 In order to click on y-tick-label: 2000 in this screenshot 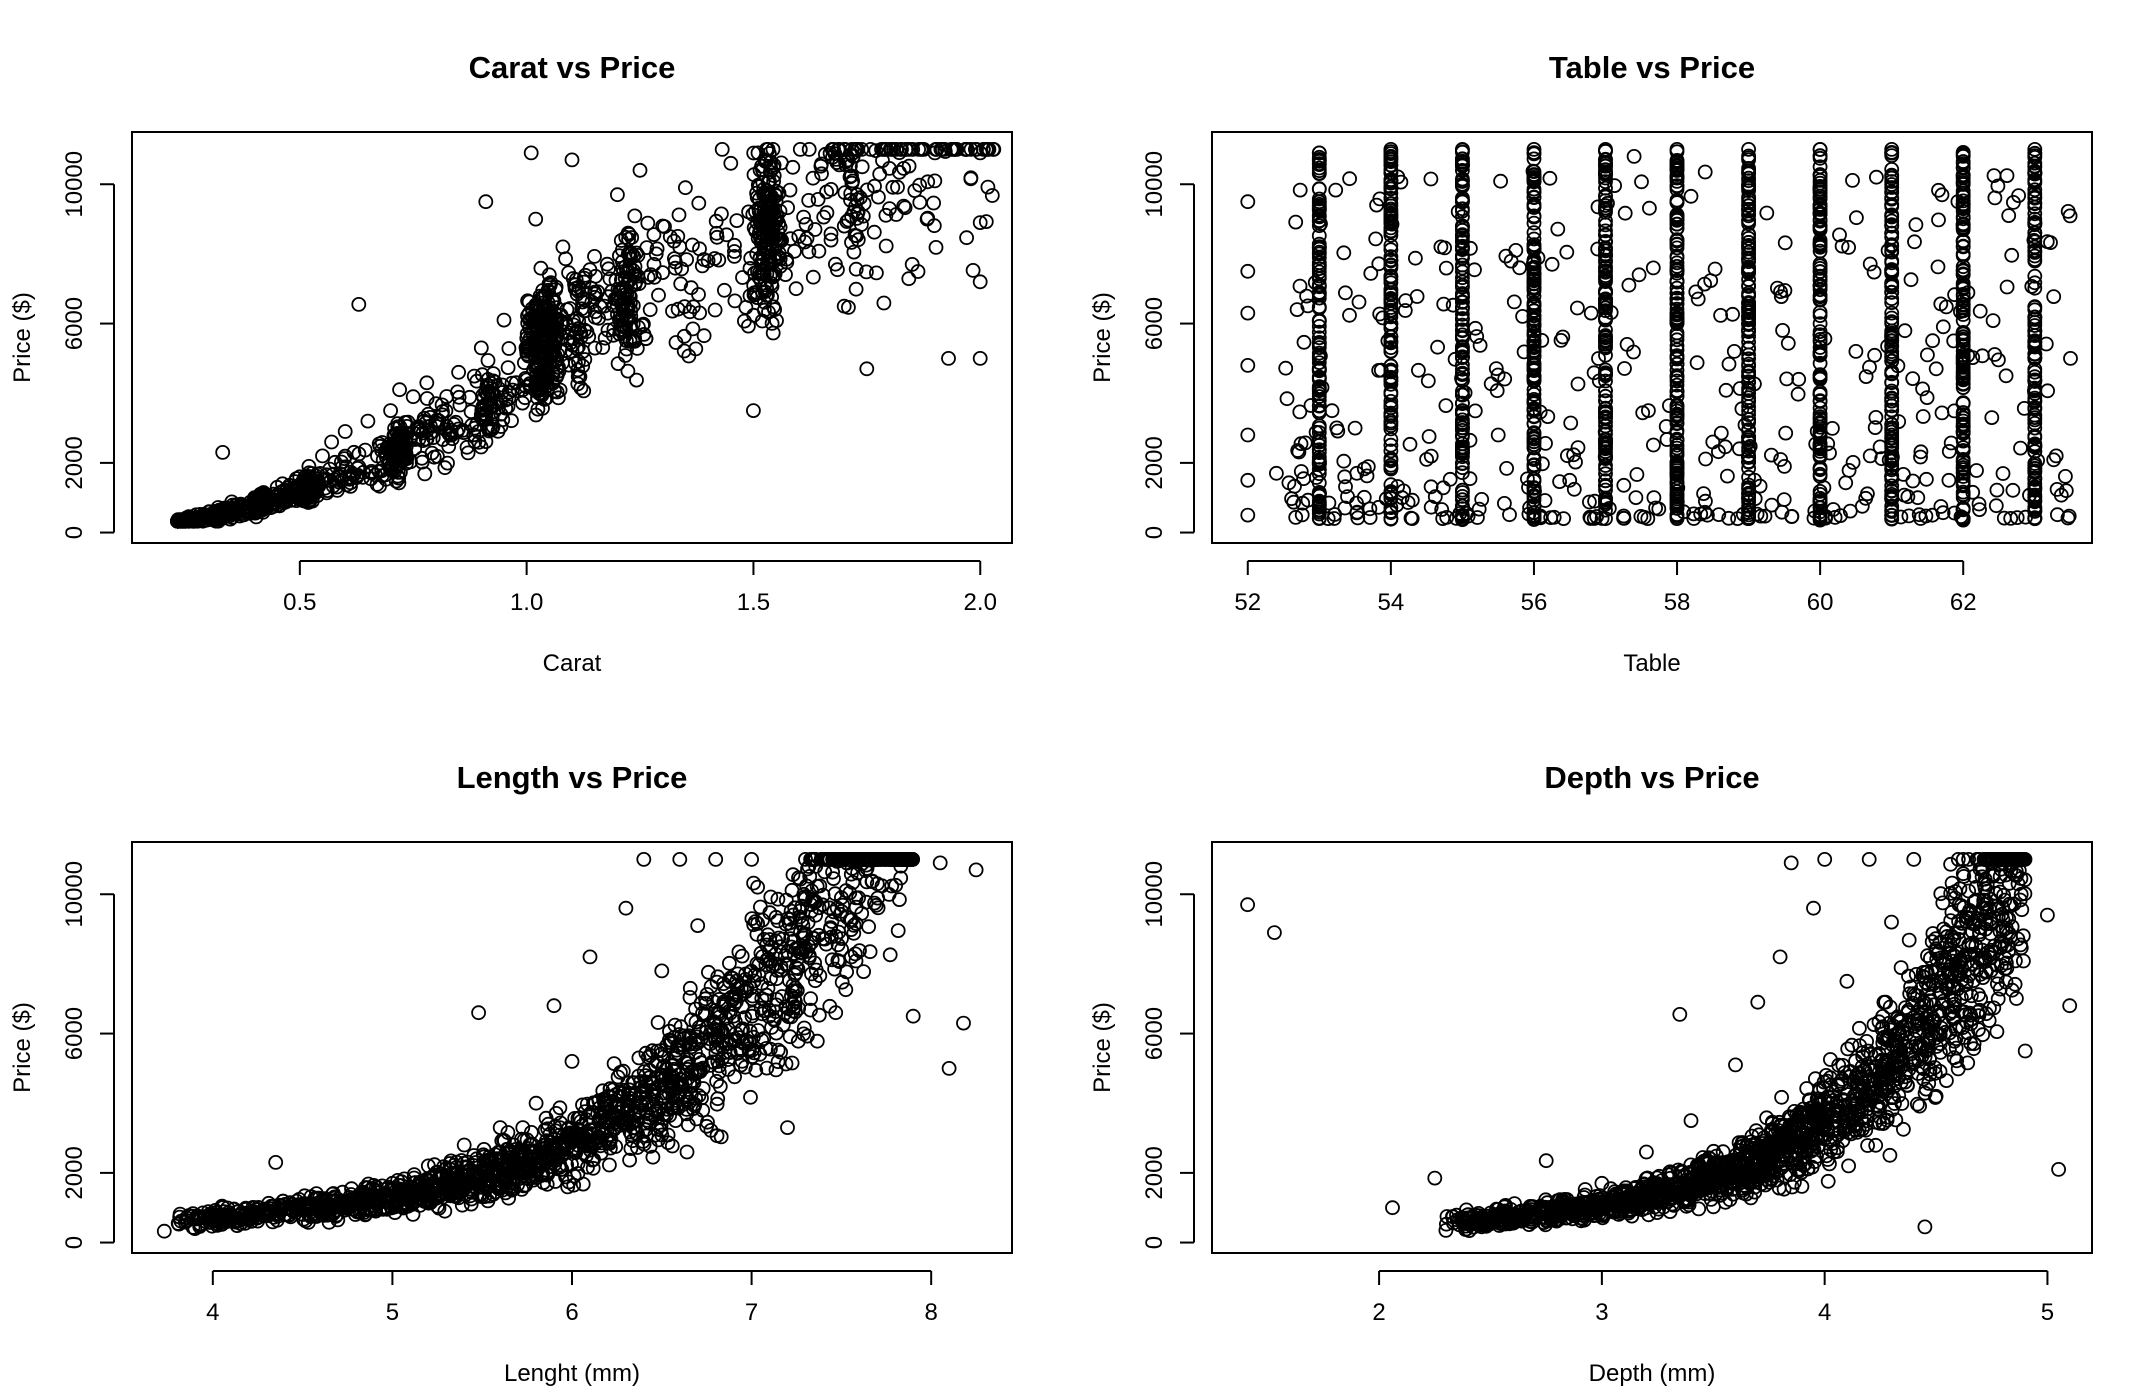, I will do `click(1154, 462)`.